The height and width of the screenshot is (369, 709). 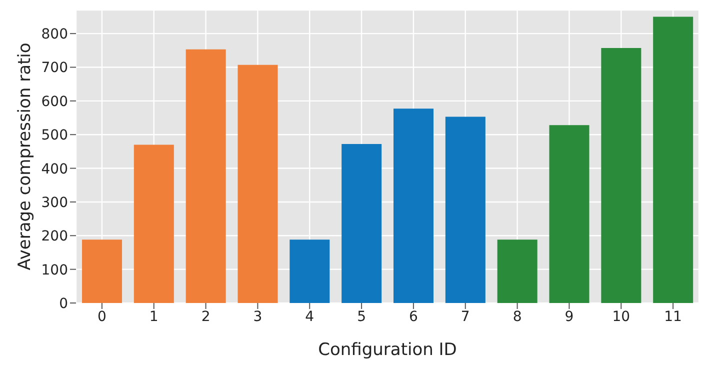 What do you see at coordinates (569, 316) in the screenshot?
I see `x-tick-label: 9` at bounding box center [569, 316].